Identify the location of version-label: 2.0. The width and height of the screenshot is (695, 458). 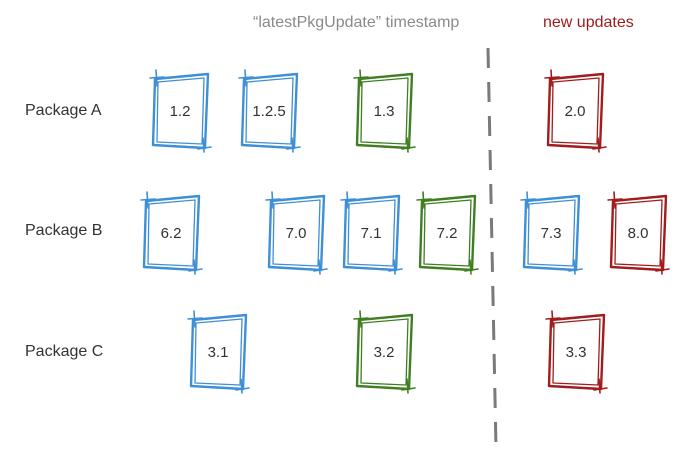
(575, 111).